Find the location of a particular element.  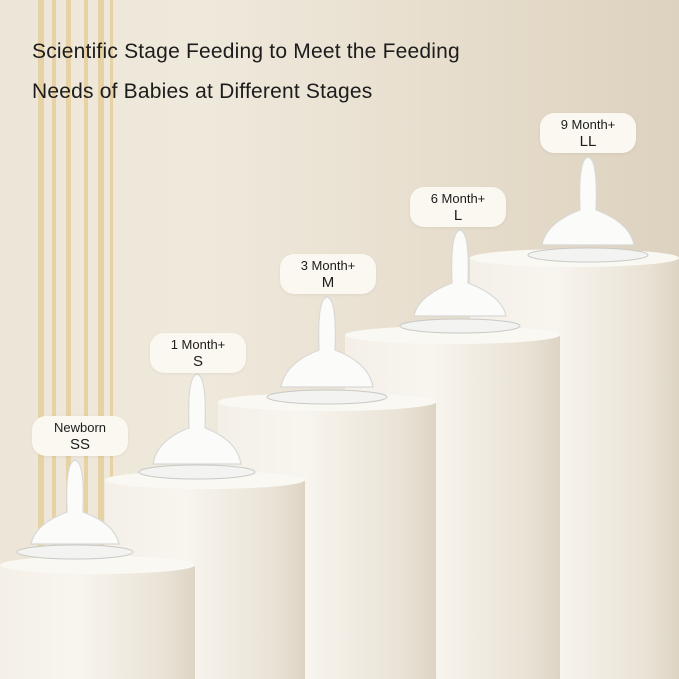

stage-label-6-month: 6 Month+ L is located at coordinates (458, 207).